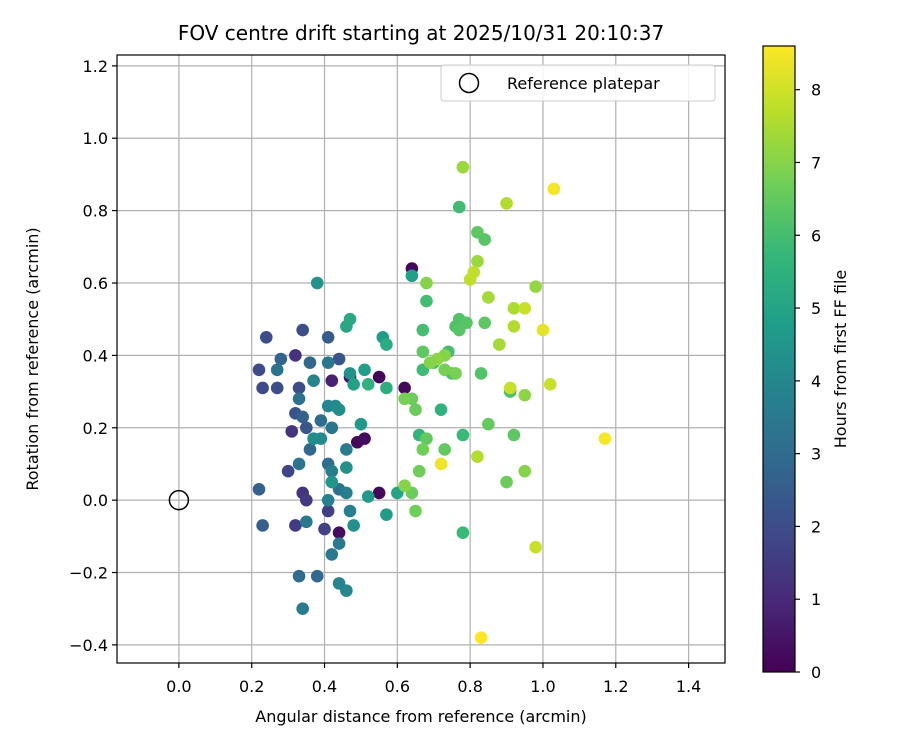 The image size is (900, 750). Describe the element at coordinates (840, 359) in the screenshot. I see `colorbar-label: Hours from first FF file` at that location.